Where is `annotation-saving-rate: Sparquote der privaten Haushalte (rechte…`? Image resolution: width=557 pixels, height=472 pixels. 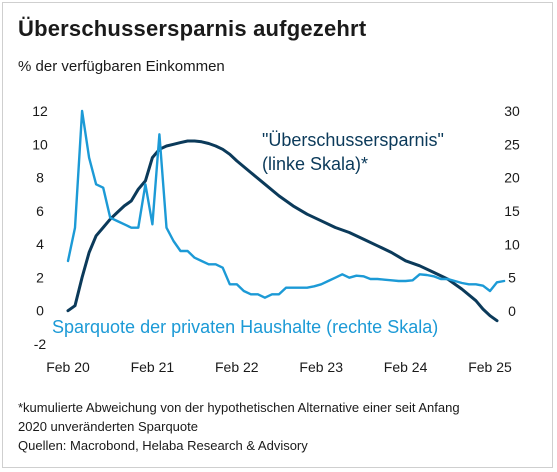 annotation-saving-rate: Sparquote der privaten Haushalte (rechte… is located at coordinates (245, 327).